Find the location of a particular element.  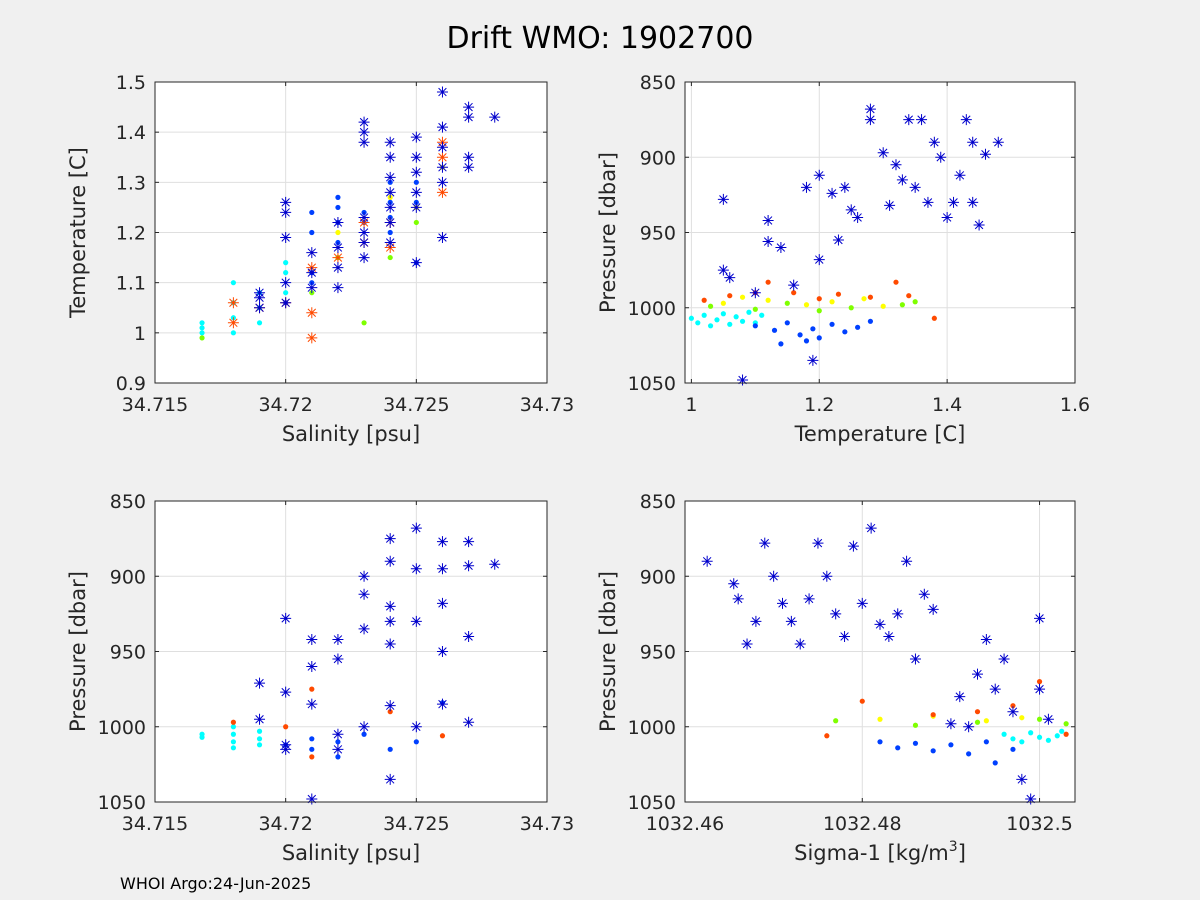

y-tick-label: 900 is located at coordinates (128, 577).